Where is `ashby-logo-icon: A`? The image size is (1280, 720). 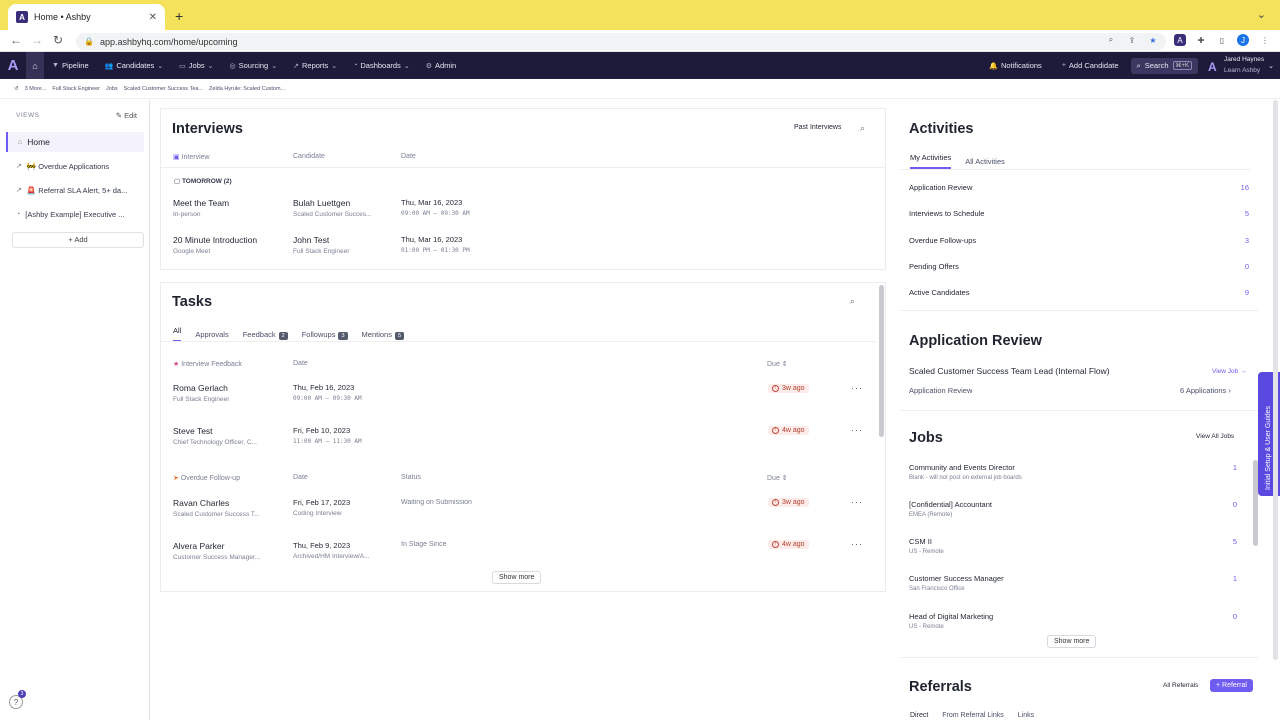 ashby-logo-icon: A is located at coordinates (13, 65).